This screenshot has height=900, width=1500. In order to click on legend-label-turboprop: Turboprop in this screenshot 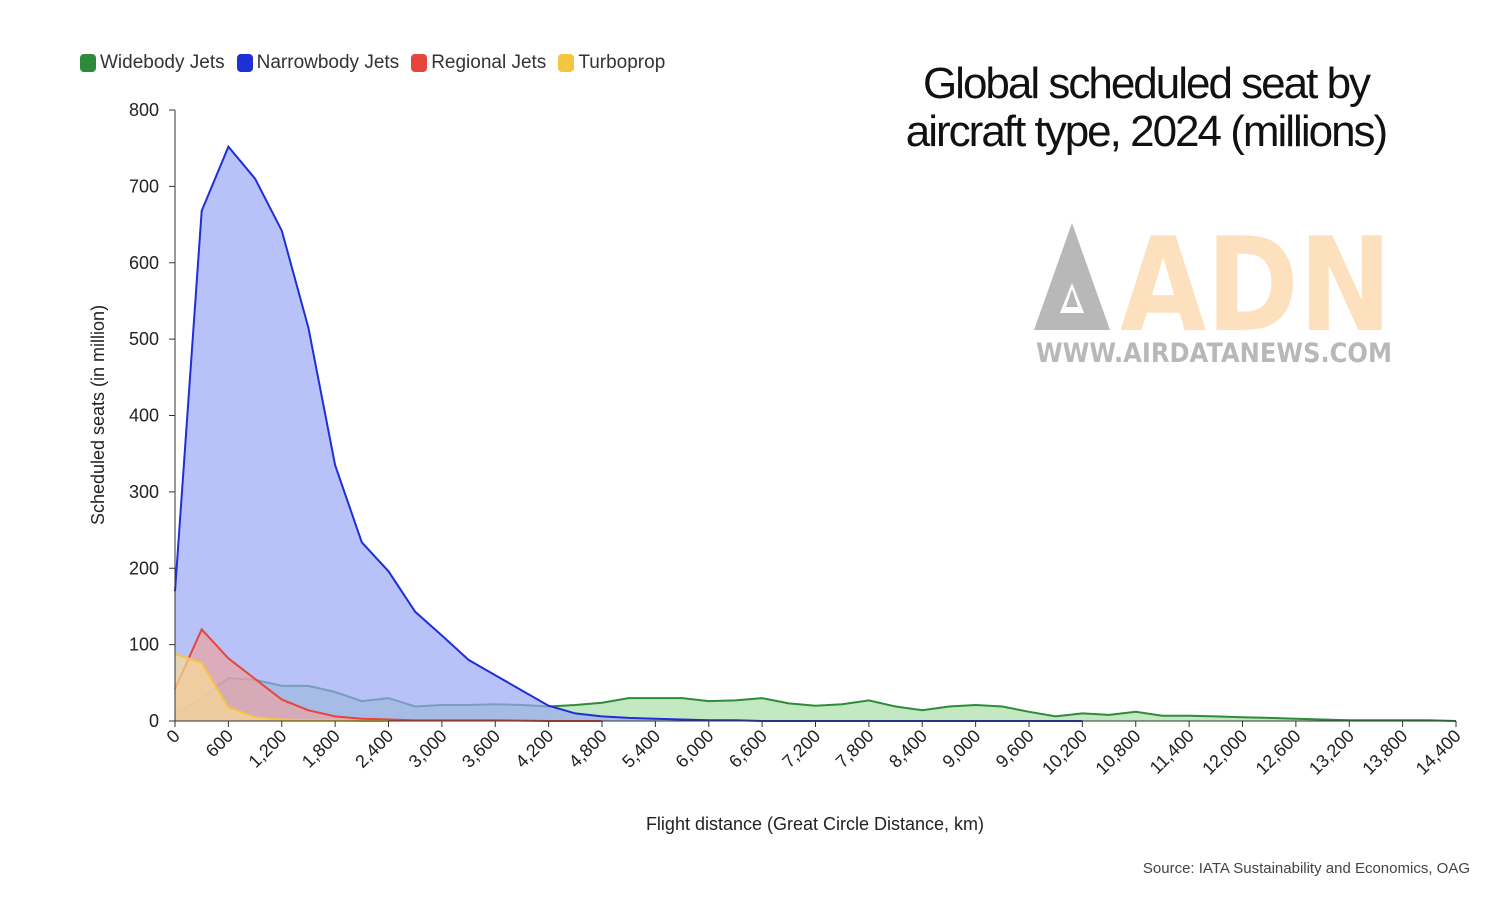, I will do `click(622, 62)`.